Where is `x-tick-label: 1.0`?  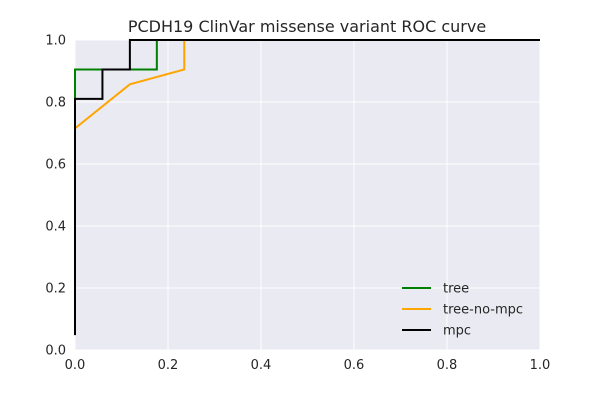
x-tick-label: 1.0 is located at coordinates (540, 365).